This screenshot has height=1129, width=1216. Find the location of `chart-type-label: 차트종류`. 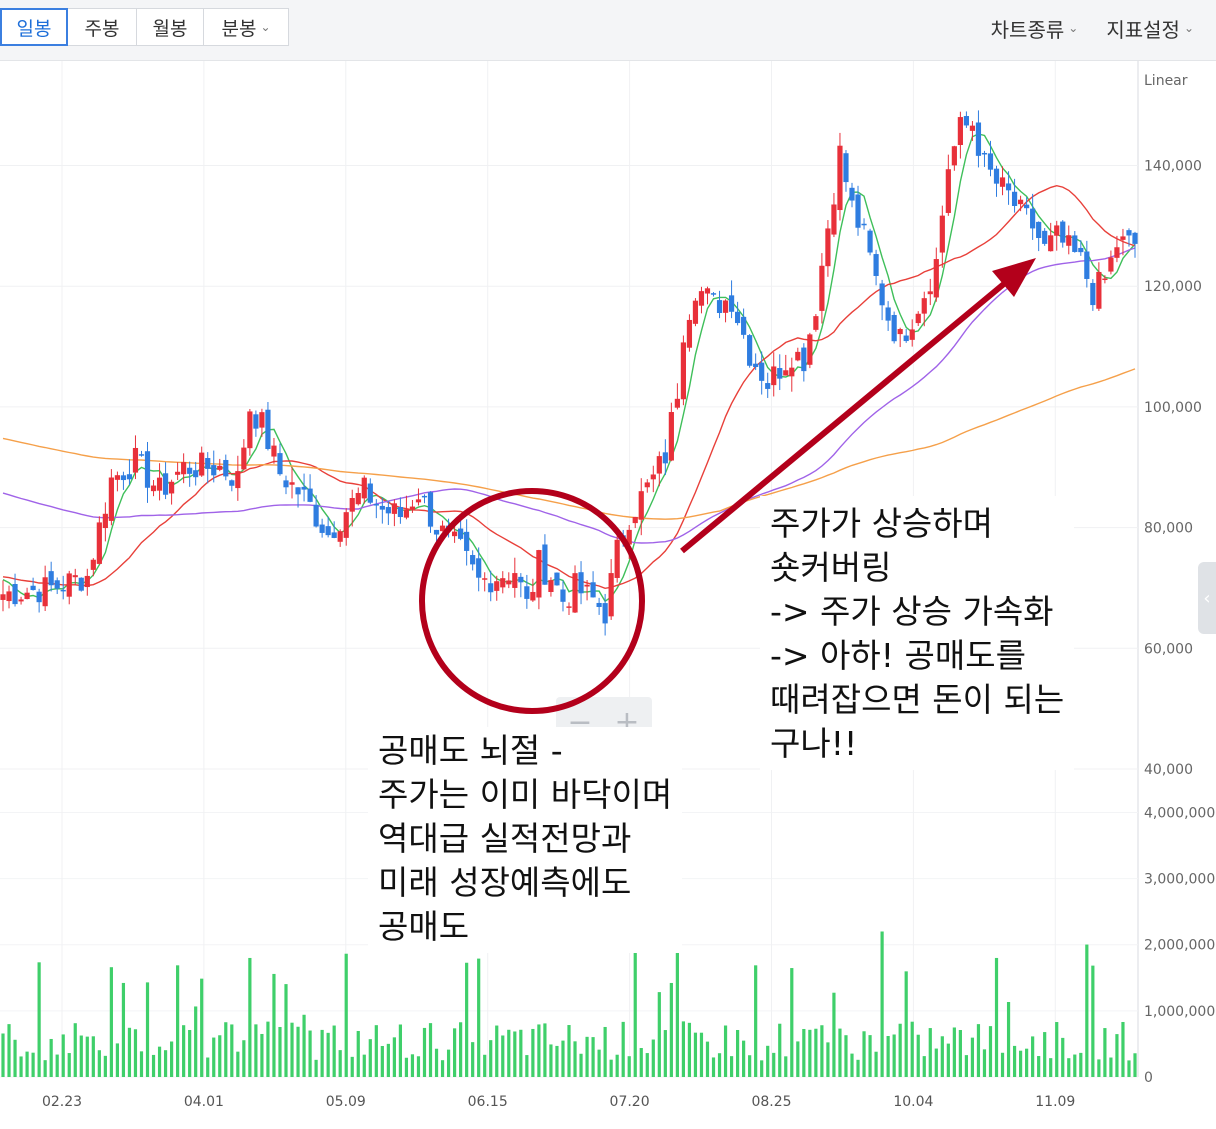

chart-type-label: 차트종류 is located at coordinates (1027, 29).